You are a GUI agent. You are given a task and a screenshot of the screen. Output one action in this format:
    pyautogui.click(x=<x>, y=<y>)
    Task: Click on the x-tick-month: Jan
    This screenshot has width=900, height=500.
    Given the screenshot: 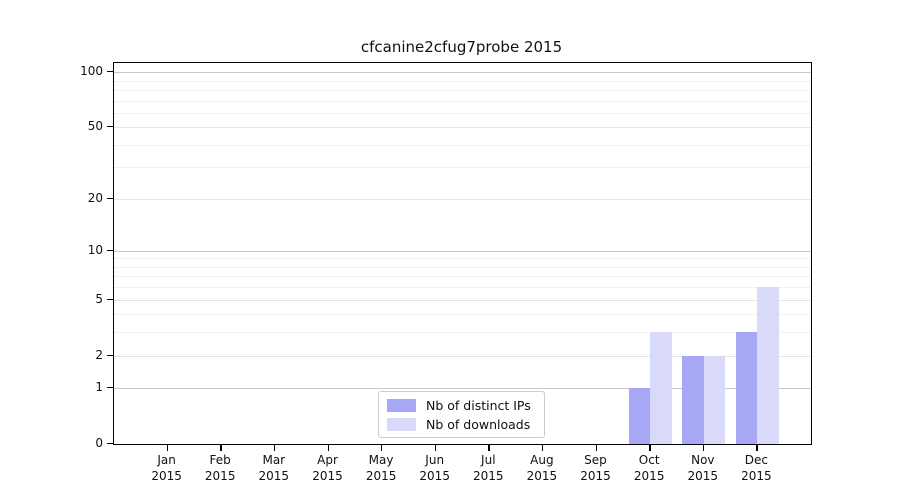 What is the action you would take?
    pyautogui.click(x=166, y=460)
    